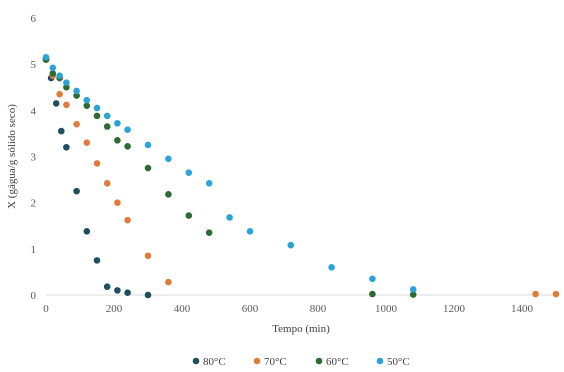 The height and width of the screenshot is (372, 564). I want to click on x-tick-label: 0, so click(46, 309).